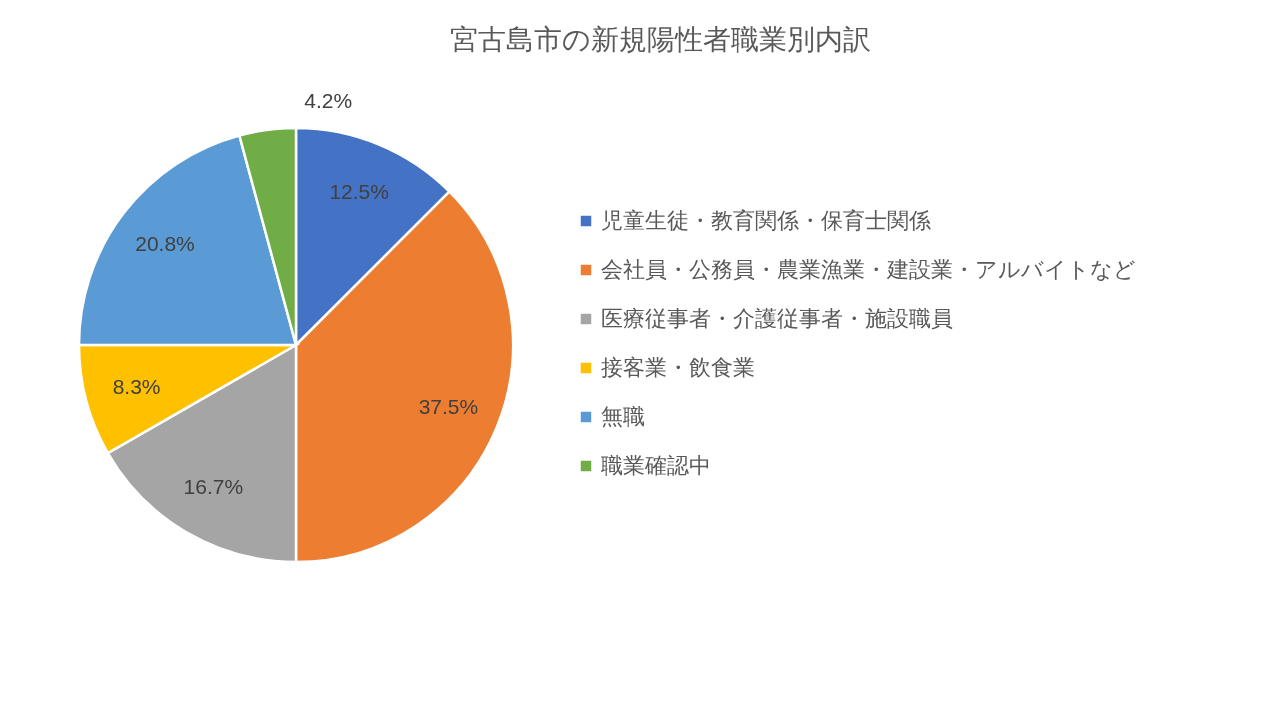 The height and width of the screenshot is (722, 1283). I want to click on data-label: 16.7%, so click(213, 486).